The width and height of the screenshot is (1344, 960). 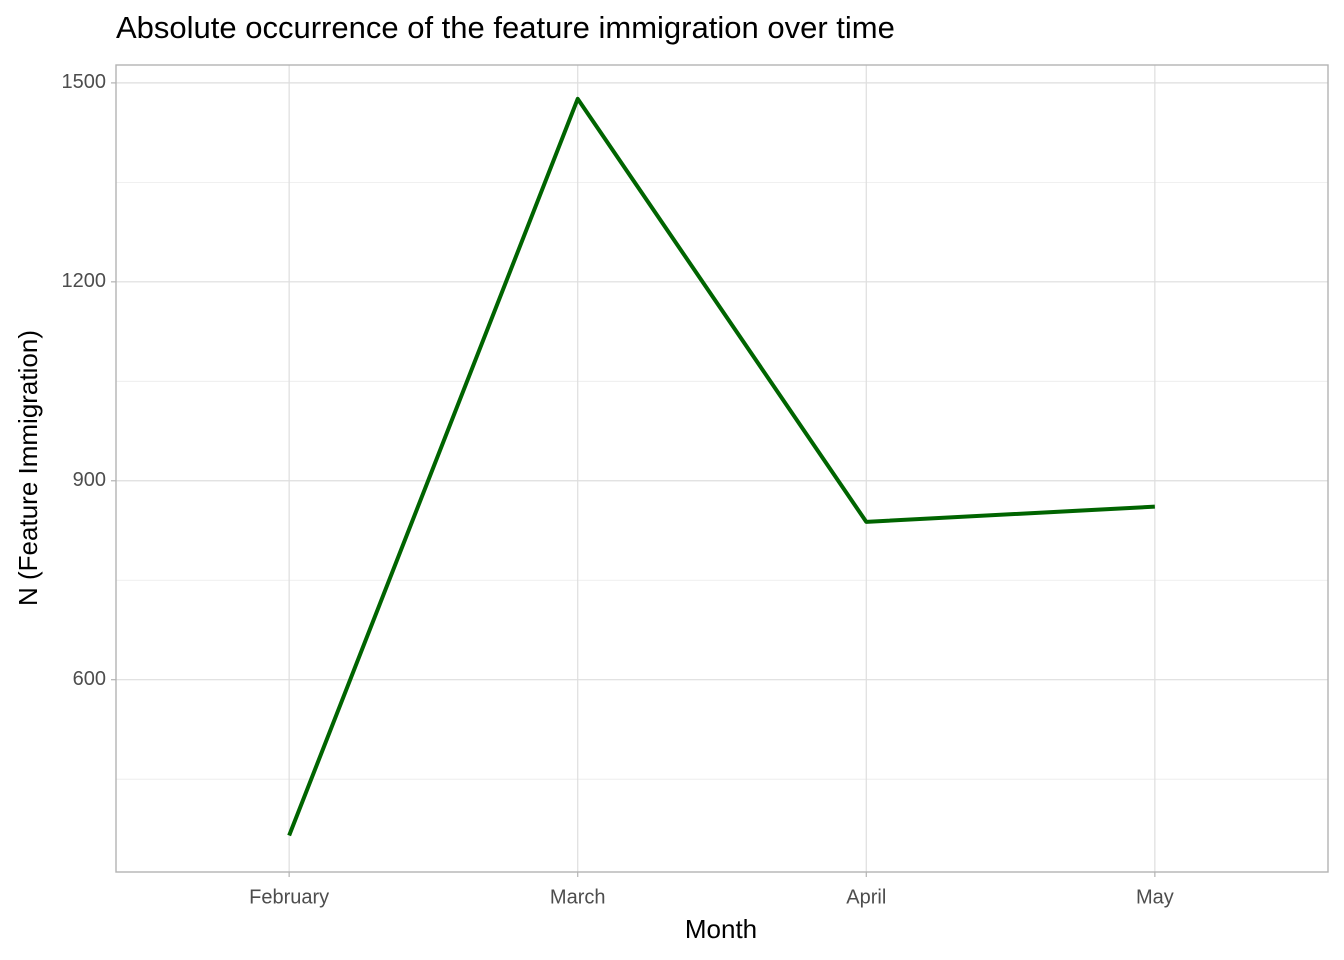 What do you see at coordinates (84, 82) in the screenshot?
I see `y-tick-label: 1500` at bounding box center [84, 82].